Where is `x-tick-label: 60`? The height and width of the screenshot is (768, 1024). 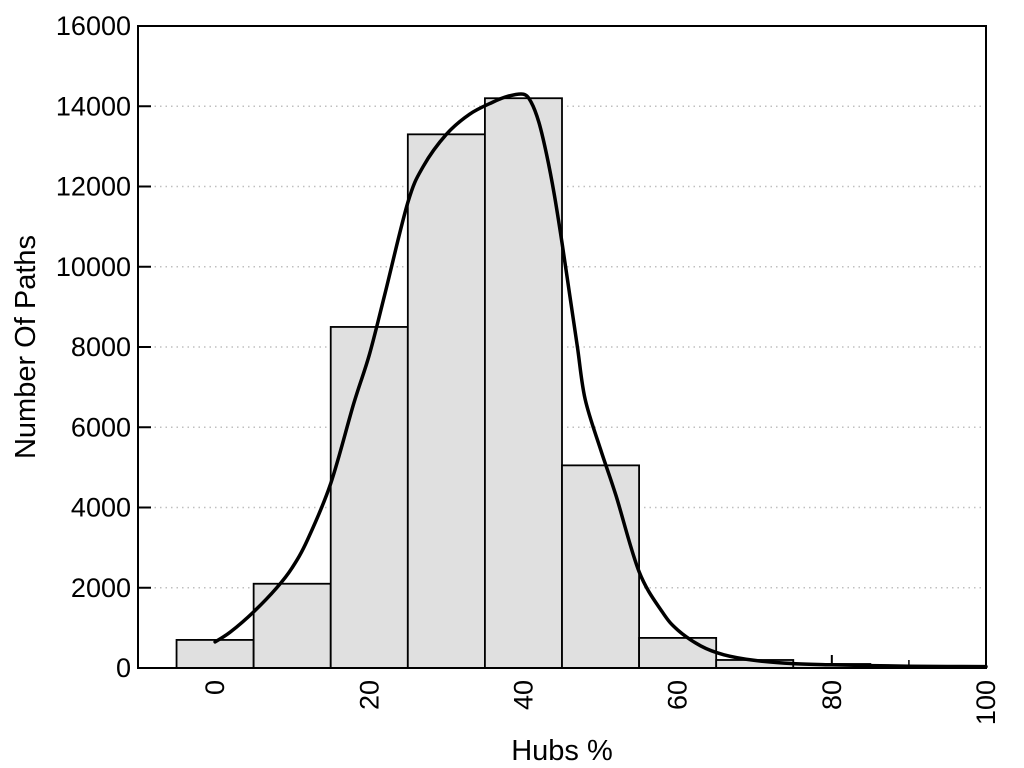
x-tick-label: 60 is located at coordinates (678, 695).